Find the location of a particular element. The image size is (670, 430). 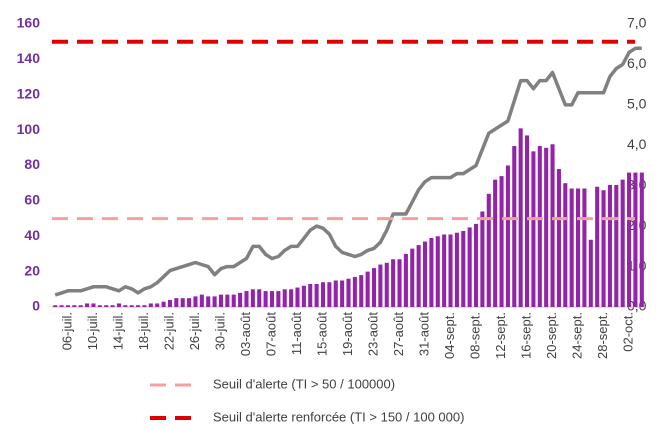

y-tick-label: 140 is located at coordinates (29, 58).